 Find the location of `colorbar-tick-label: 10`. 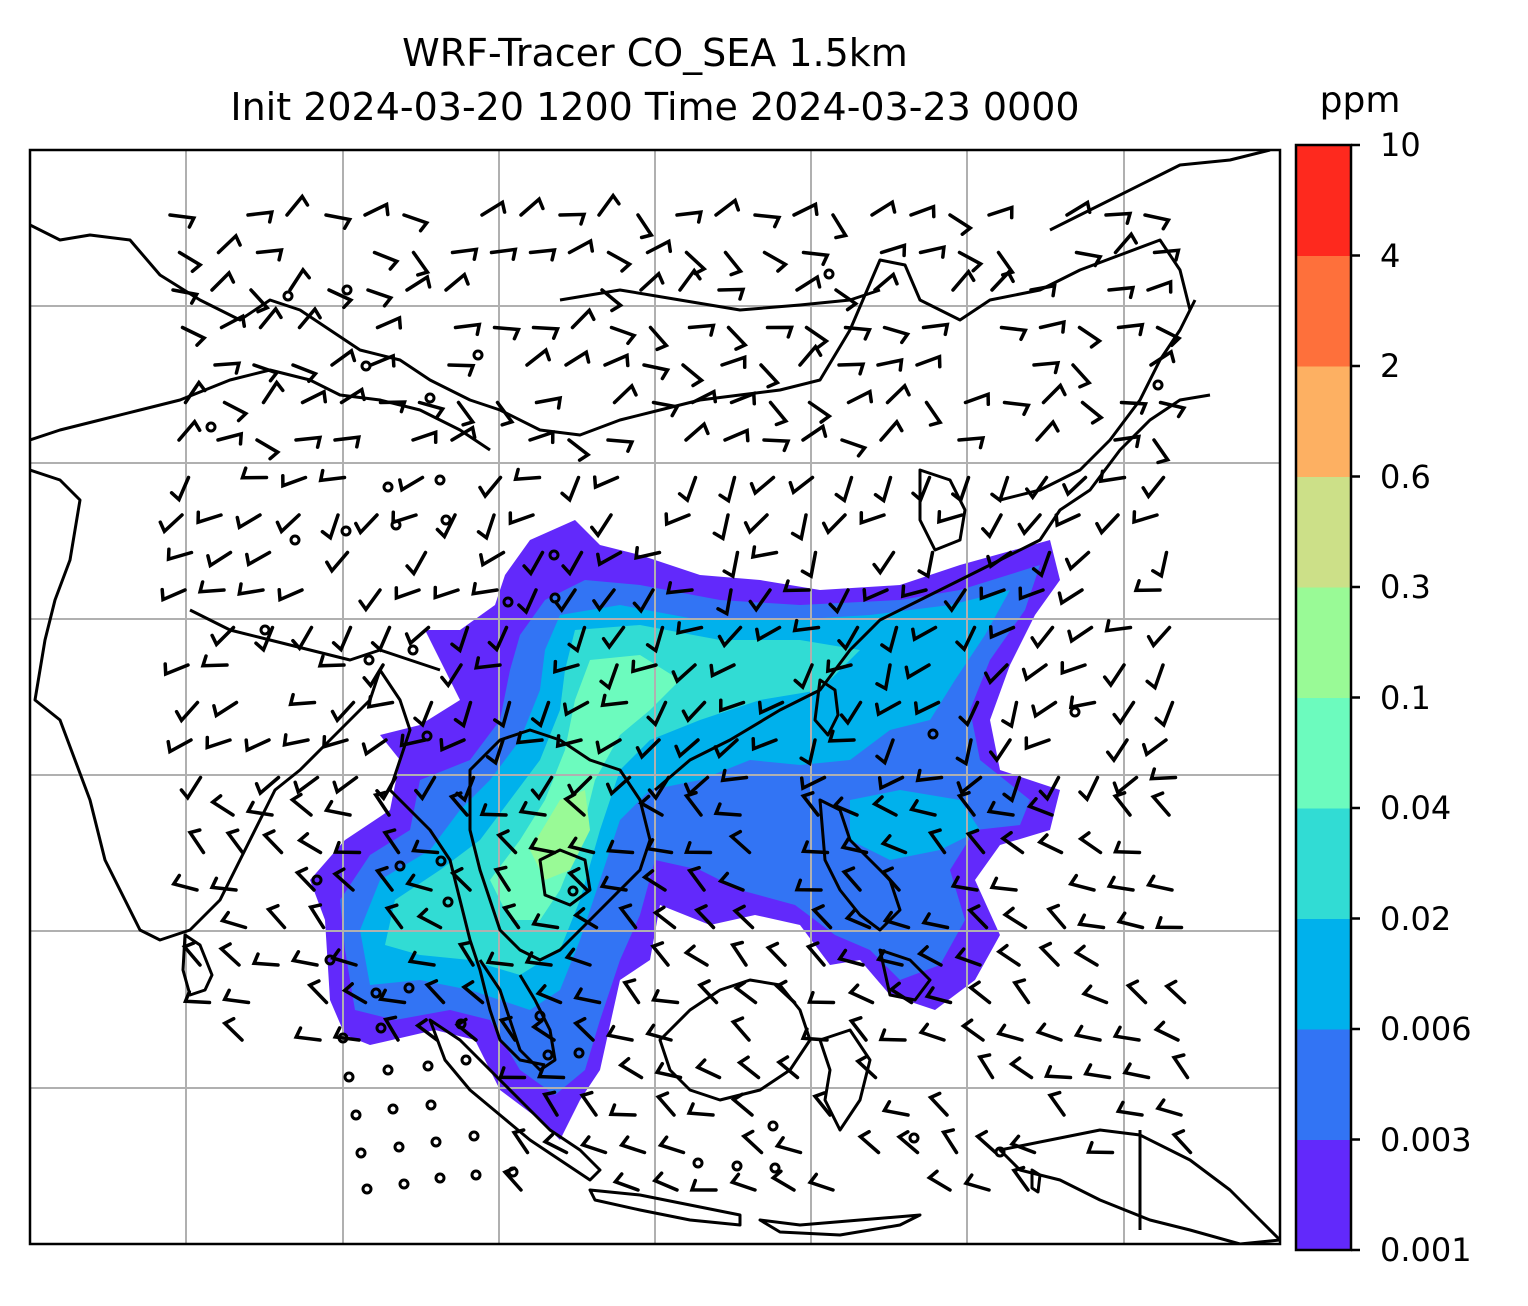

colorbar-tick-label: 10 is located at coordinates (1400, 145).